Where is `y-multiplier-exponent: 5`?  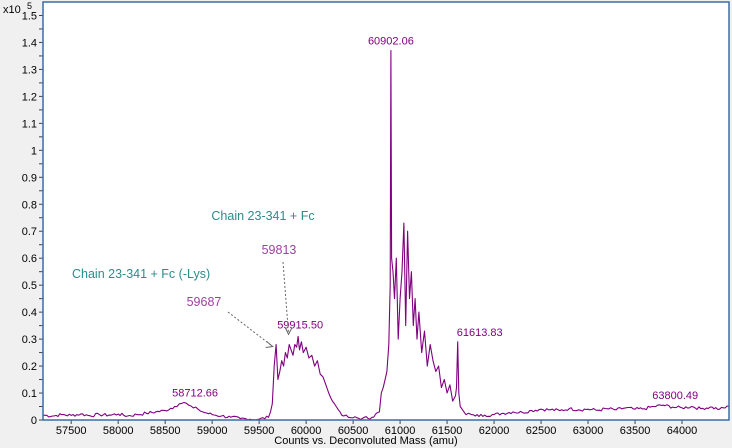
y-multiplier-exponent: 5 is located at coordinates (29, 6).